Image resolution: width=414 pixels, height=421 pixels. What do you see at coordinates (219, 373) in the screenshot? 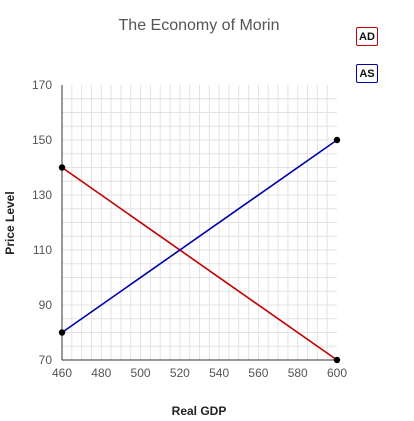
I see `x-tick-label: 540` at bounding box center [219, 373].